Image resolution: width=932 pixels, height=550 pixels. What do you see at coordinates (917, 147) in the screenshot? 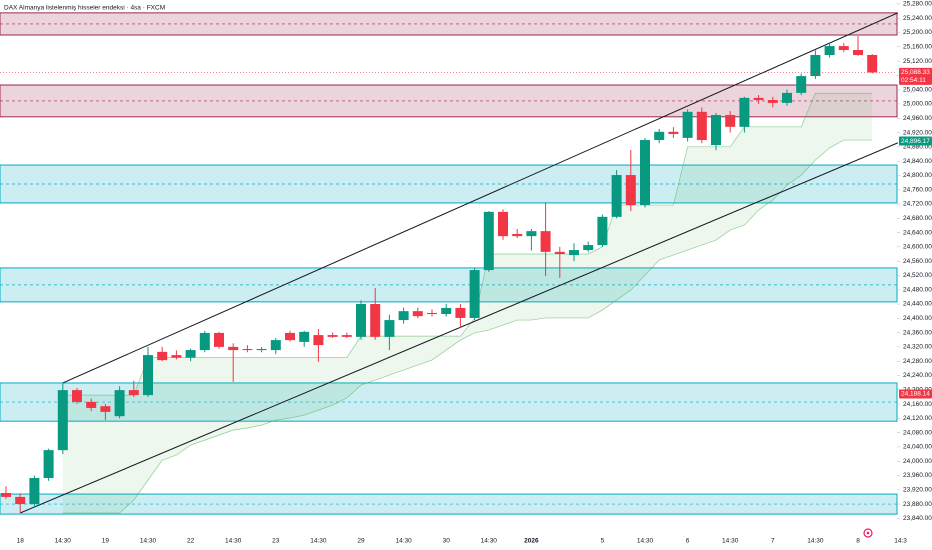
I see `y-tick-label: 24,880.00` at bounding box center [917, 147].